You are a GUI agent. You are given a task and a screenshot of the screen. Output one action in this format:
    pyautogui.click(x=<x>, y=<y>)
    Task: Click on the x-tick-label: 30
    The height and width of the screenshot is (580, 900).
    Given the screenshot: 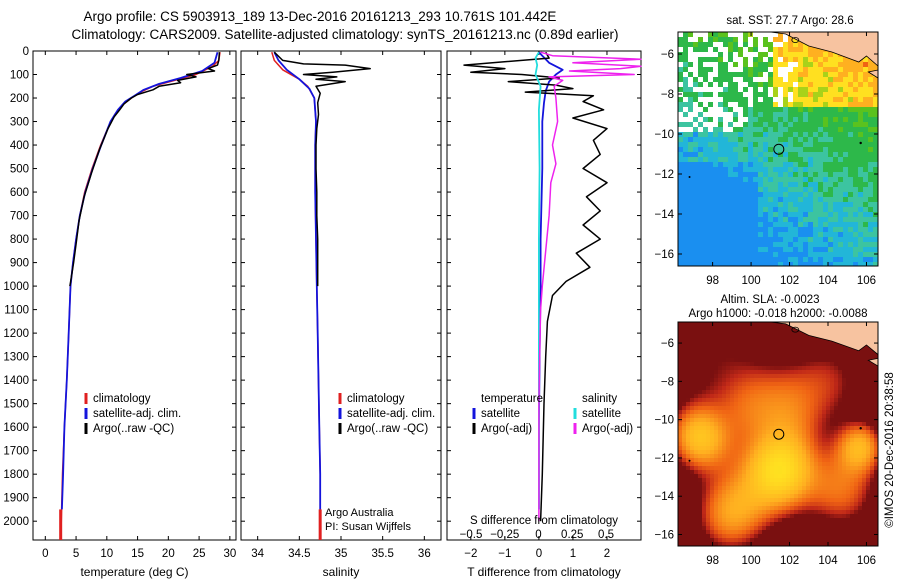 What is the action you would take?
    pyautogui.click(x=229, y=554)
    